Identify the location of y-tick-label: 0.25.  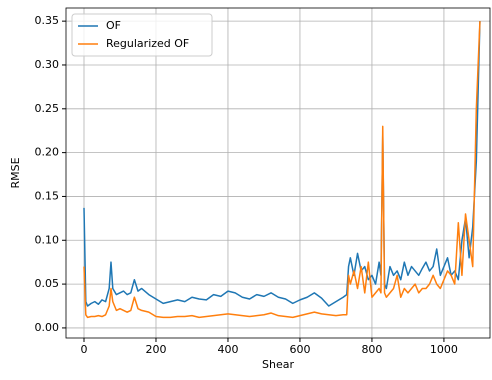
(47, 108).